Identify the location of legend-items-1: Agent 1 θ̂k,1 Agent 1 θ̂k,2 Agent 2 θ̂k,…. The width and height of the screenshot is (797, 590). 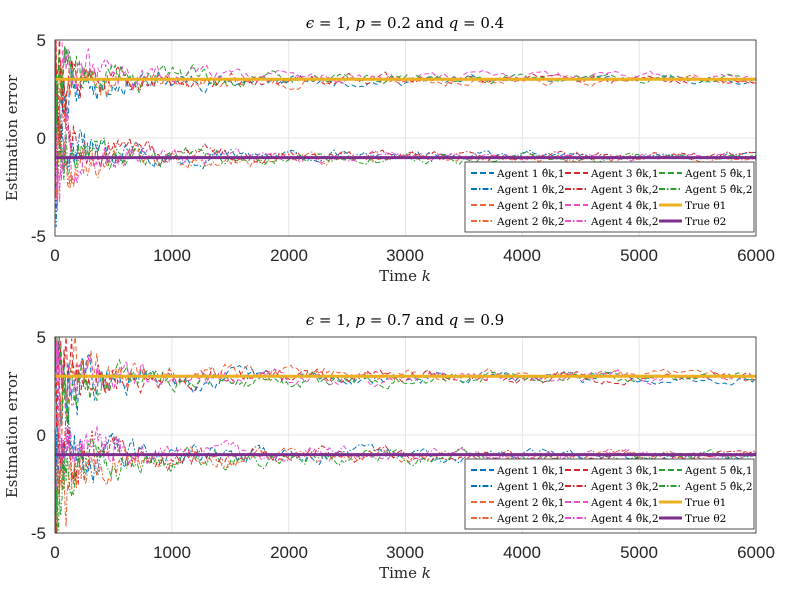
(612, 198).